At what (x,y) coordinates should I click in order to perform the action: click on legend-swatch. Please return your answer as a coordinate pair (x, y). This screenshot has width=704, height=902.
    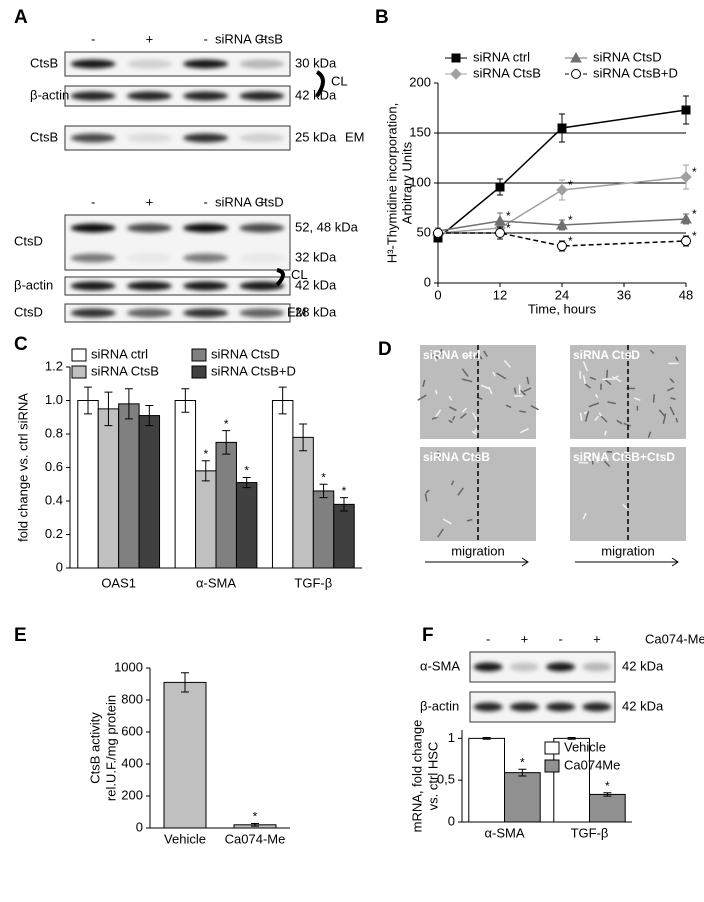
    Looking at the image, I should click on (199, 372).